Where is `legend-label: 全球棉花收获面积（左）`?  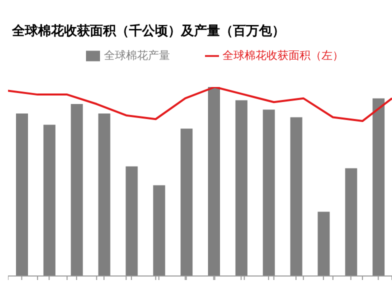 legend-label: 全球棉花收获面积（左） is located at coordinates (283, 55).